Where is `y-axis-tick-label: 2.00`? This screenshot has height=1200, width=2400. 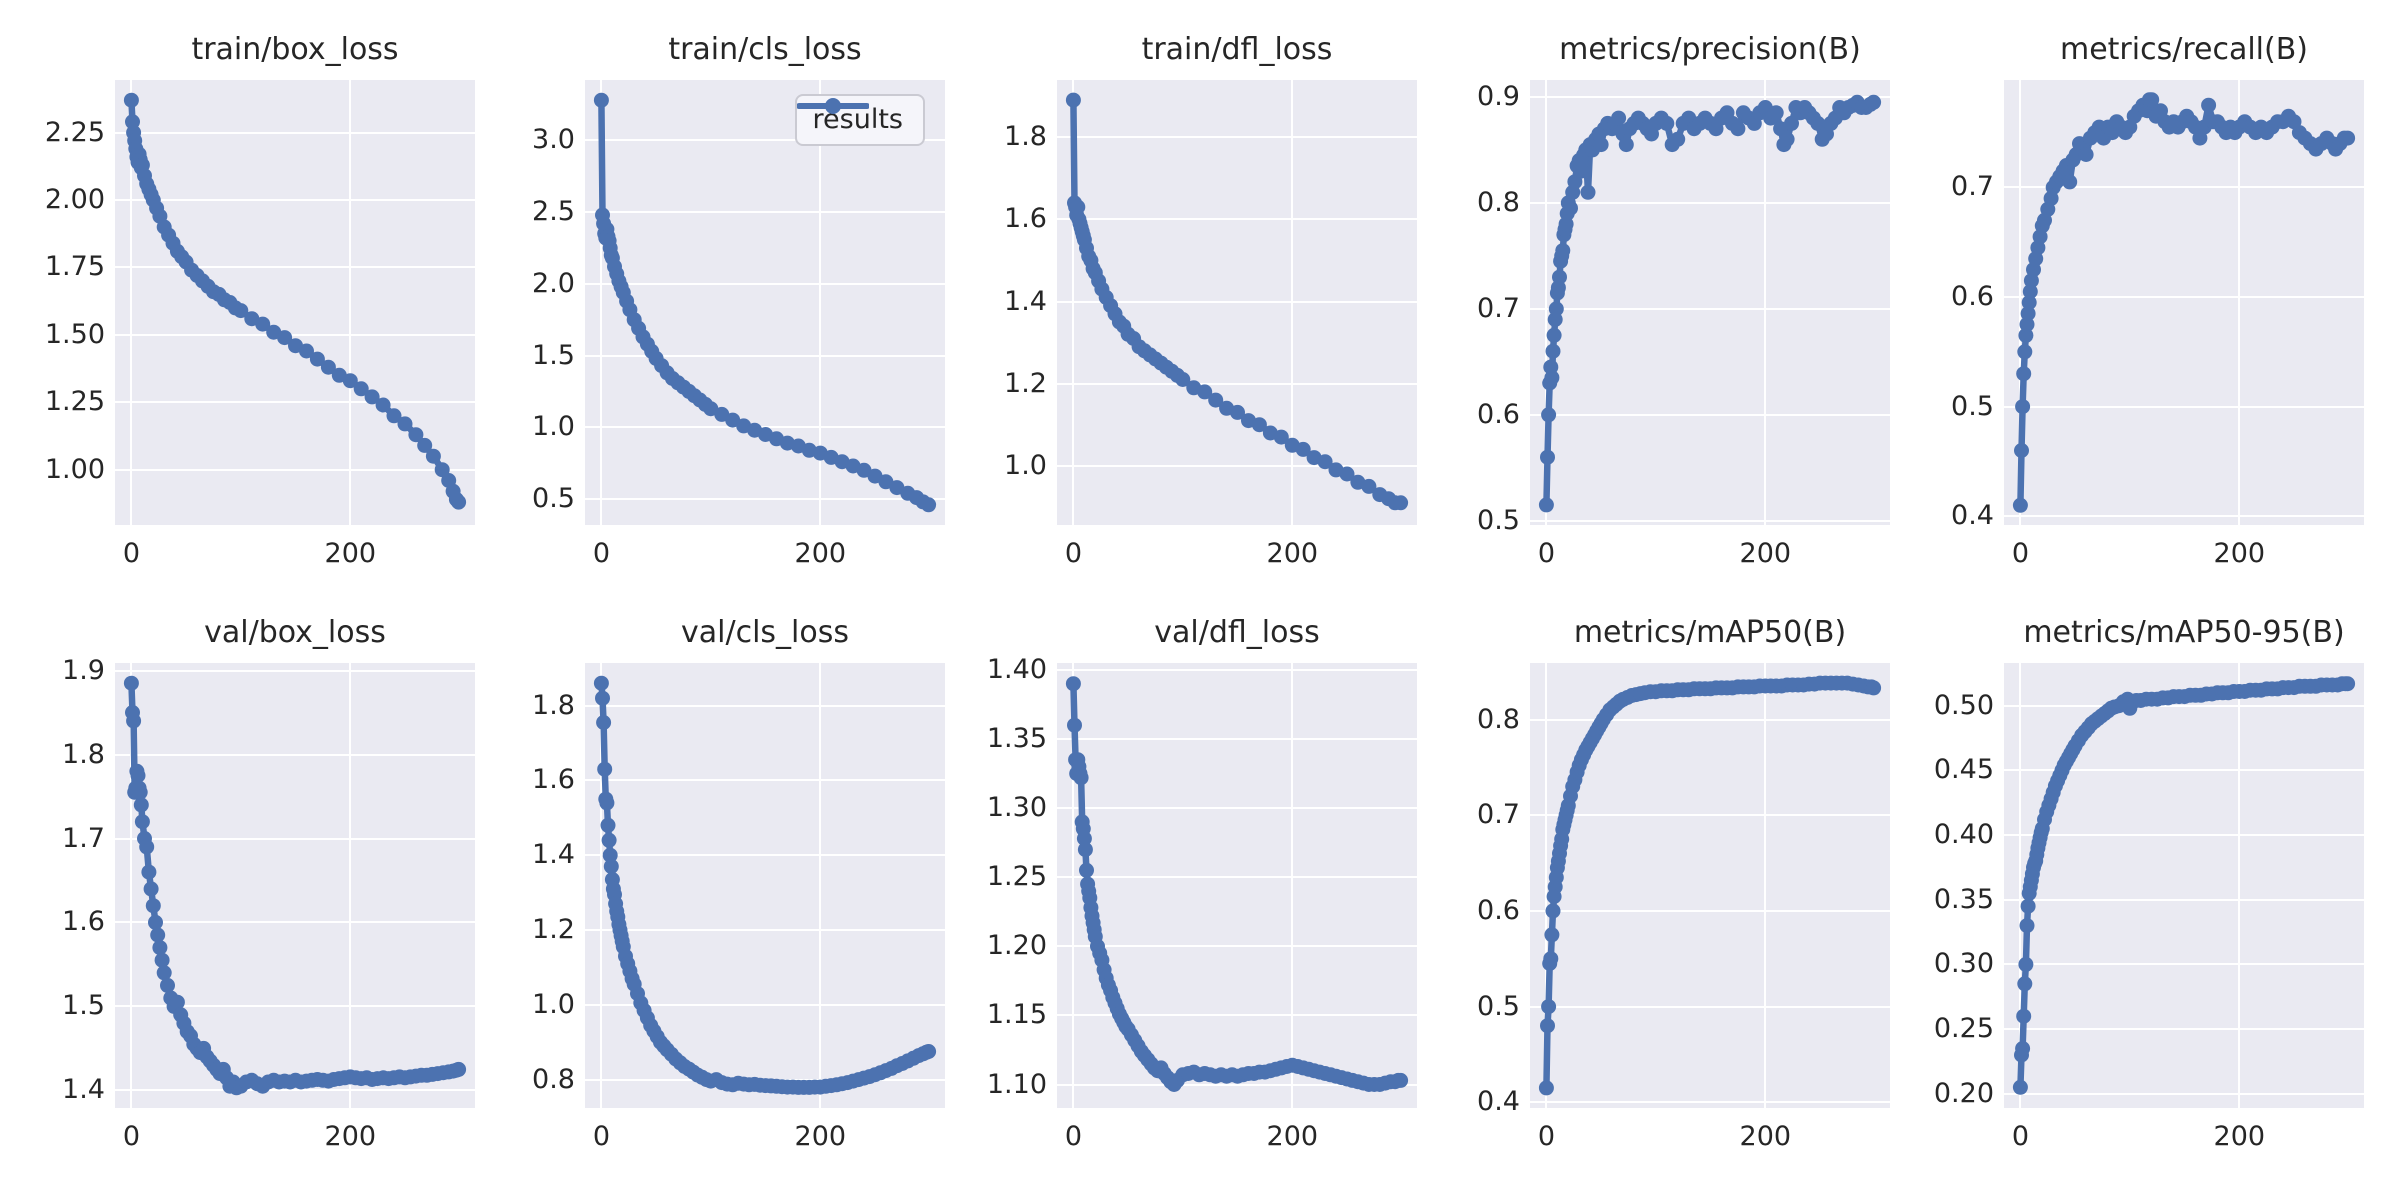
y-axis-tick-label: 2.00 is located at coordinates (74, 199).